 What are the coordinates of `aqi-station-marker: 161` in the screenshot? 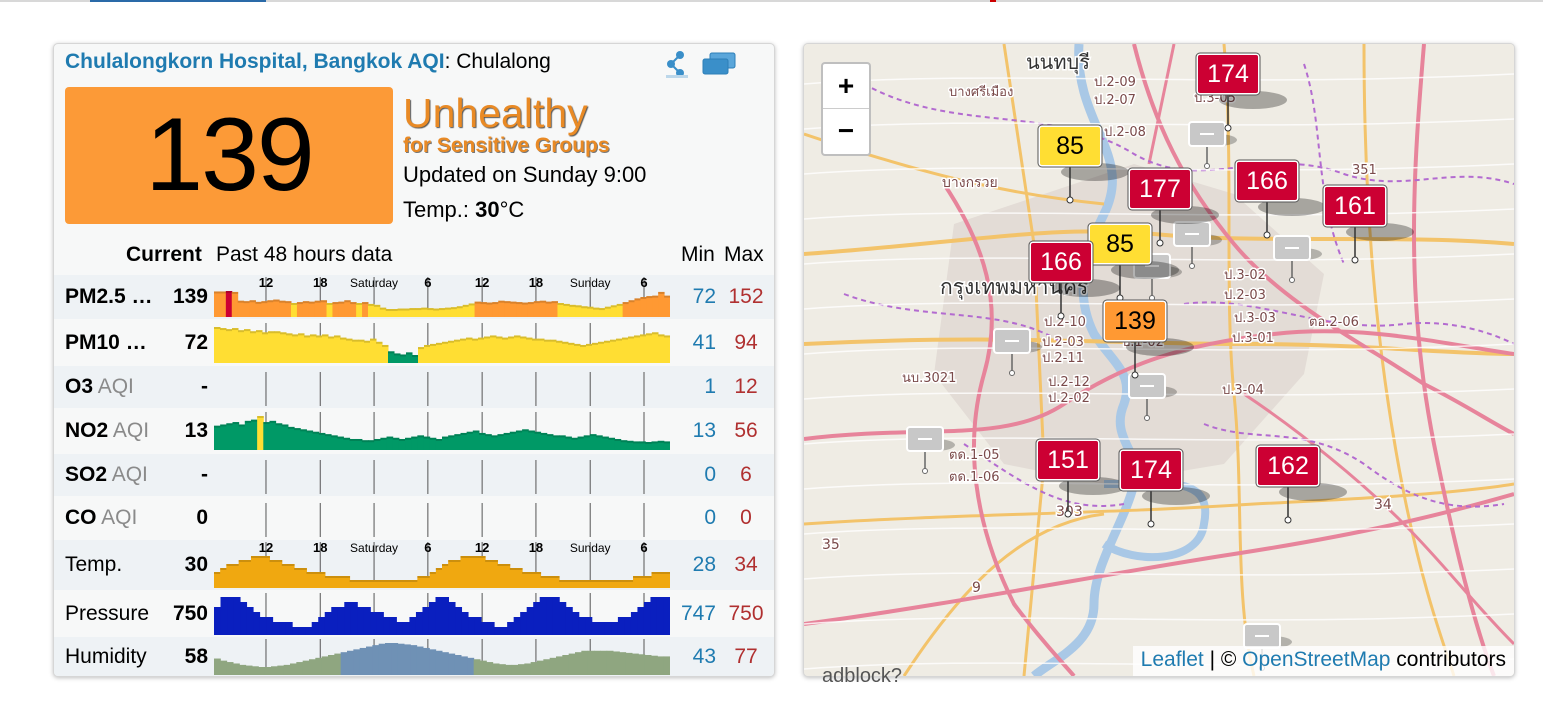 It's located at (1368, 224).